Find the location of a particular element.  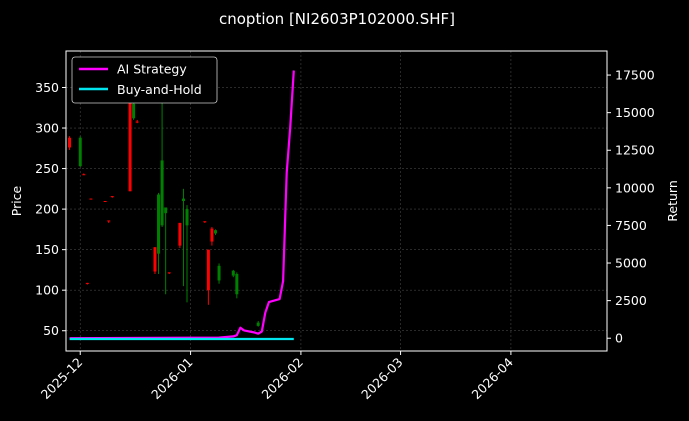

y-right-tick-label: 12500 is located at coordinates (635, 150).